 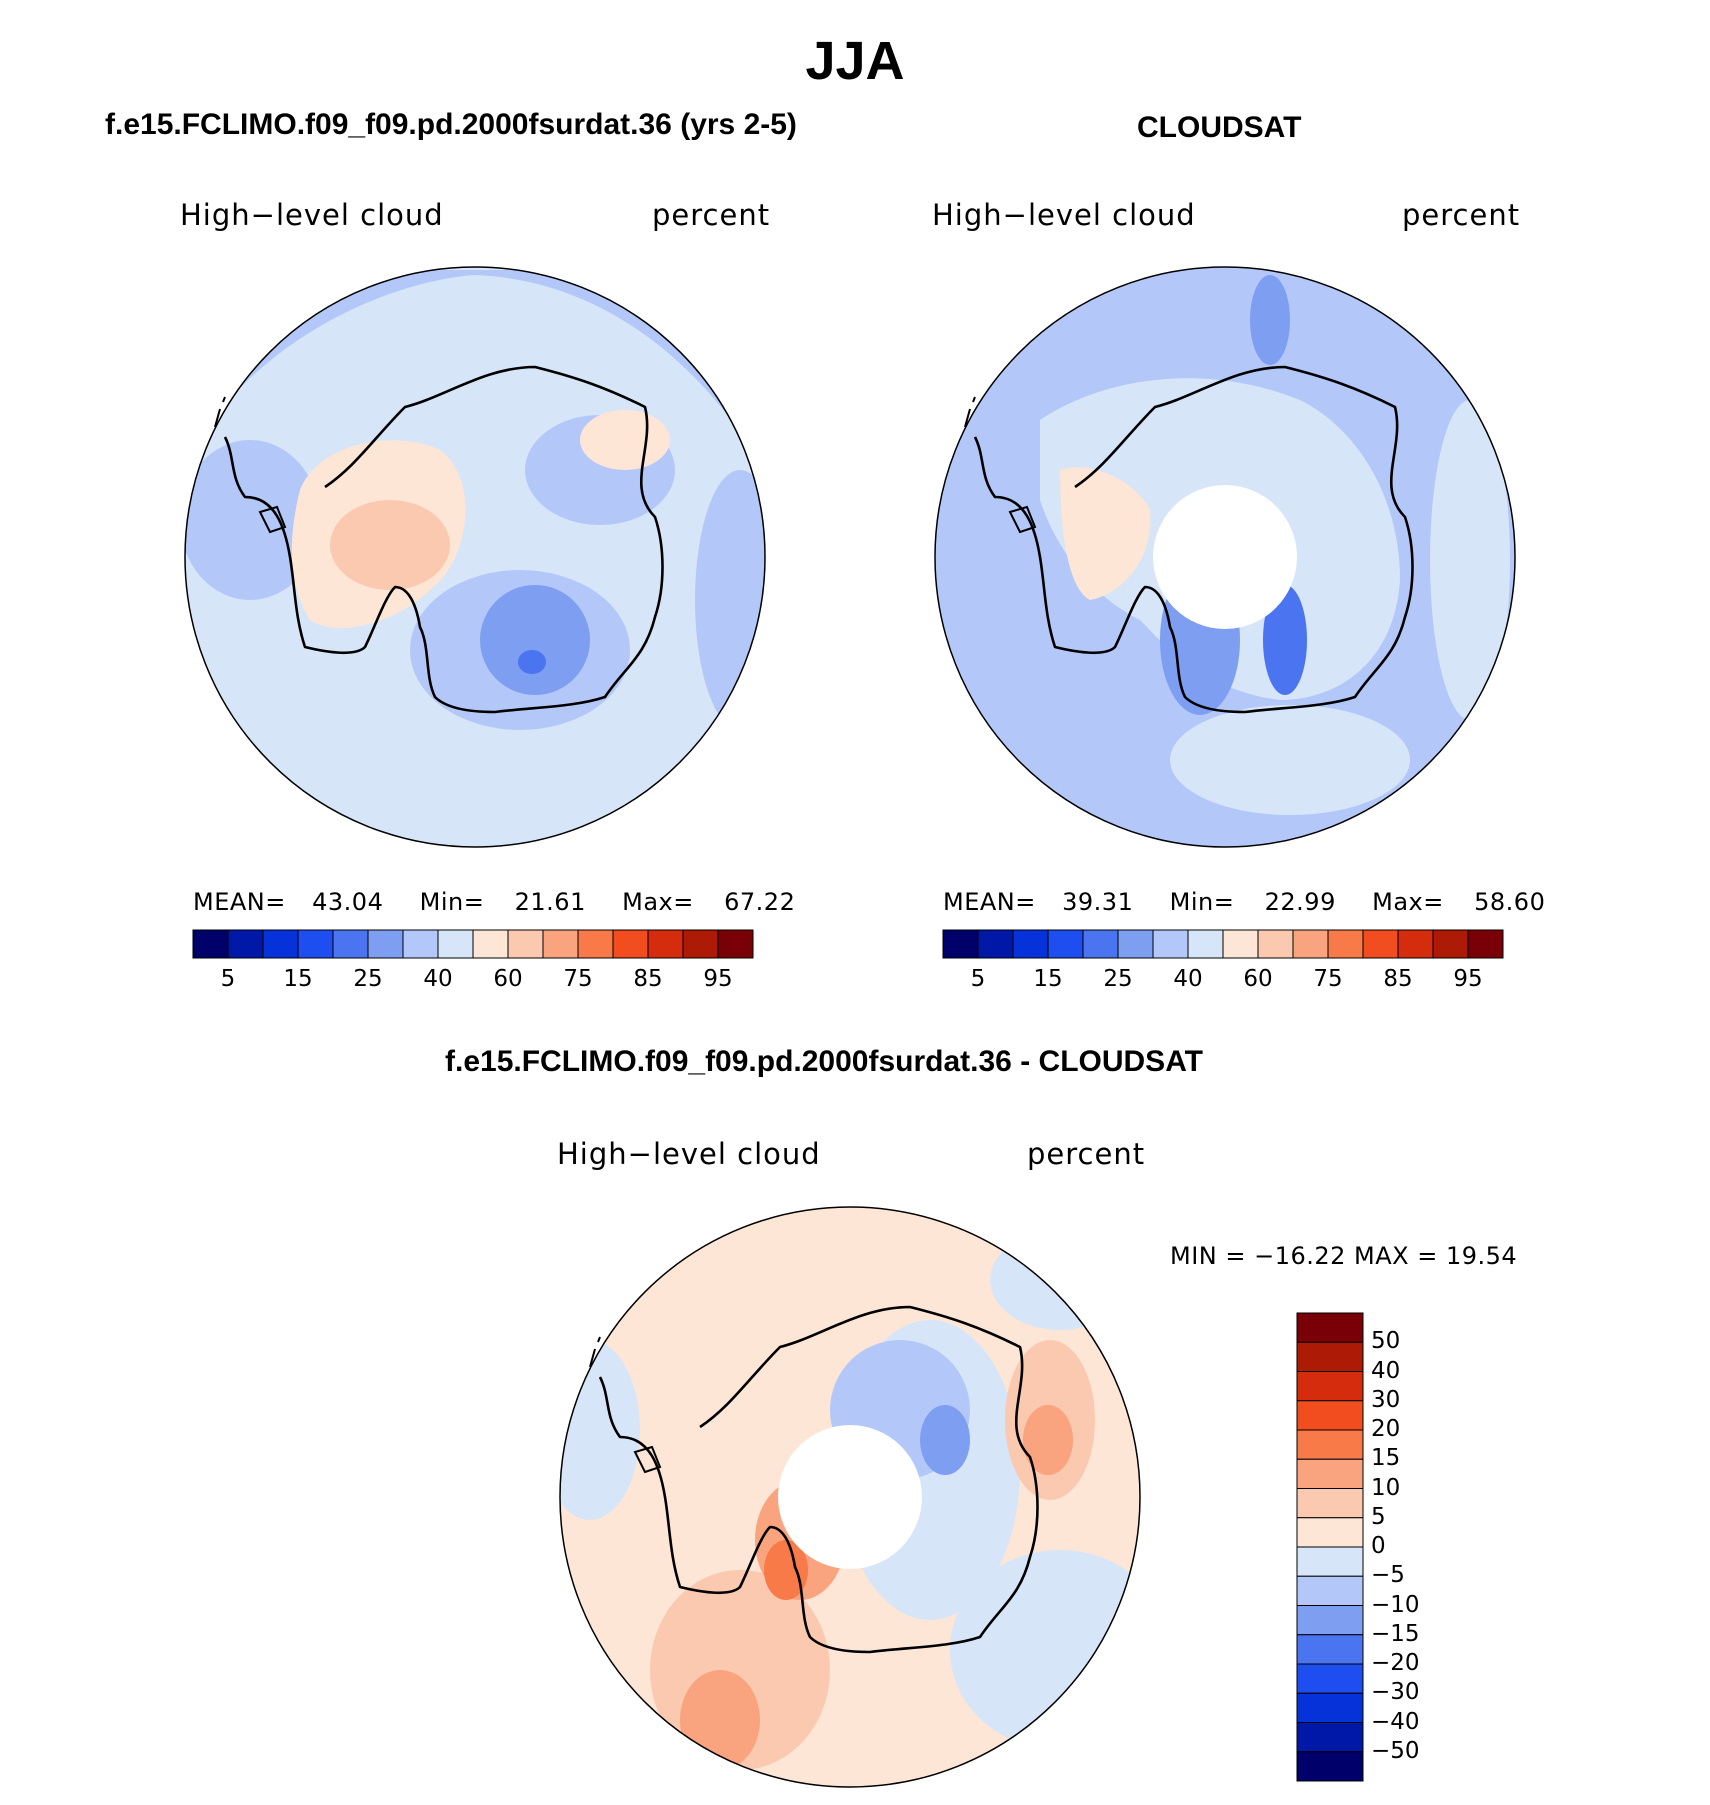 I want to click on model-map, so click(x=475, y=557).